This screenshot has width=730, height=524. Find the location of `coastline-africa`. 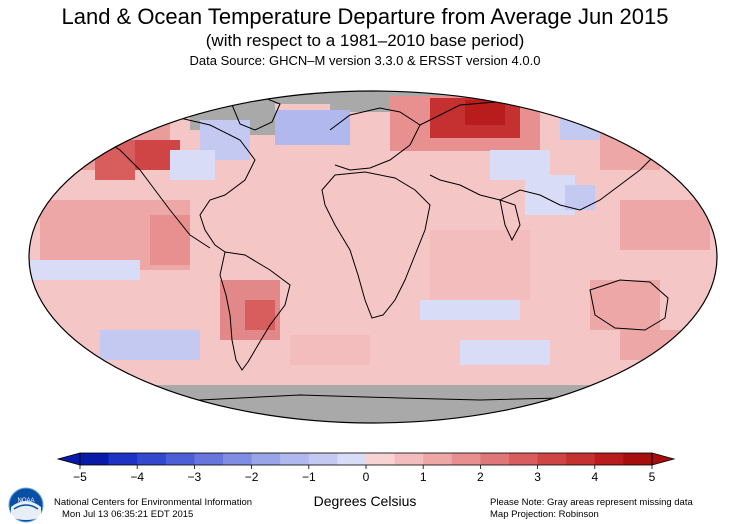

coastline-africa is located at coordinates (376, 245).